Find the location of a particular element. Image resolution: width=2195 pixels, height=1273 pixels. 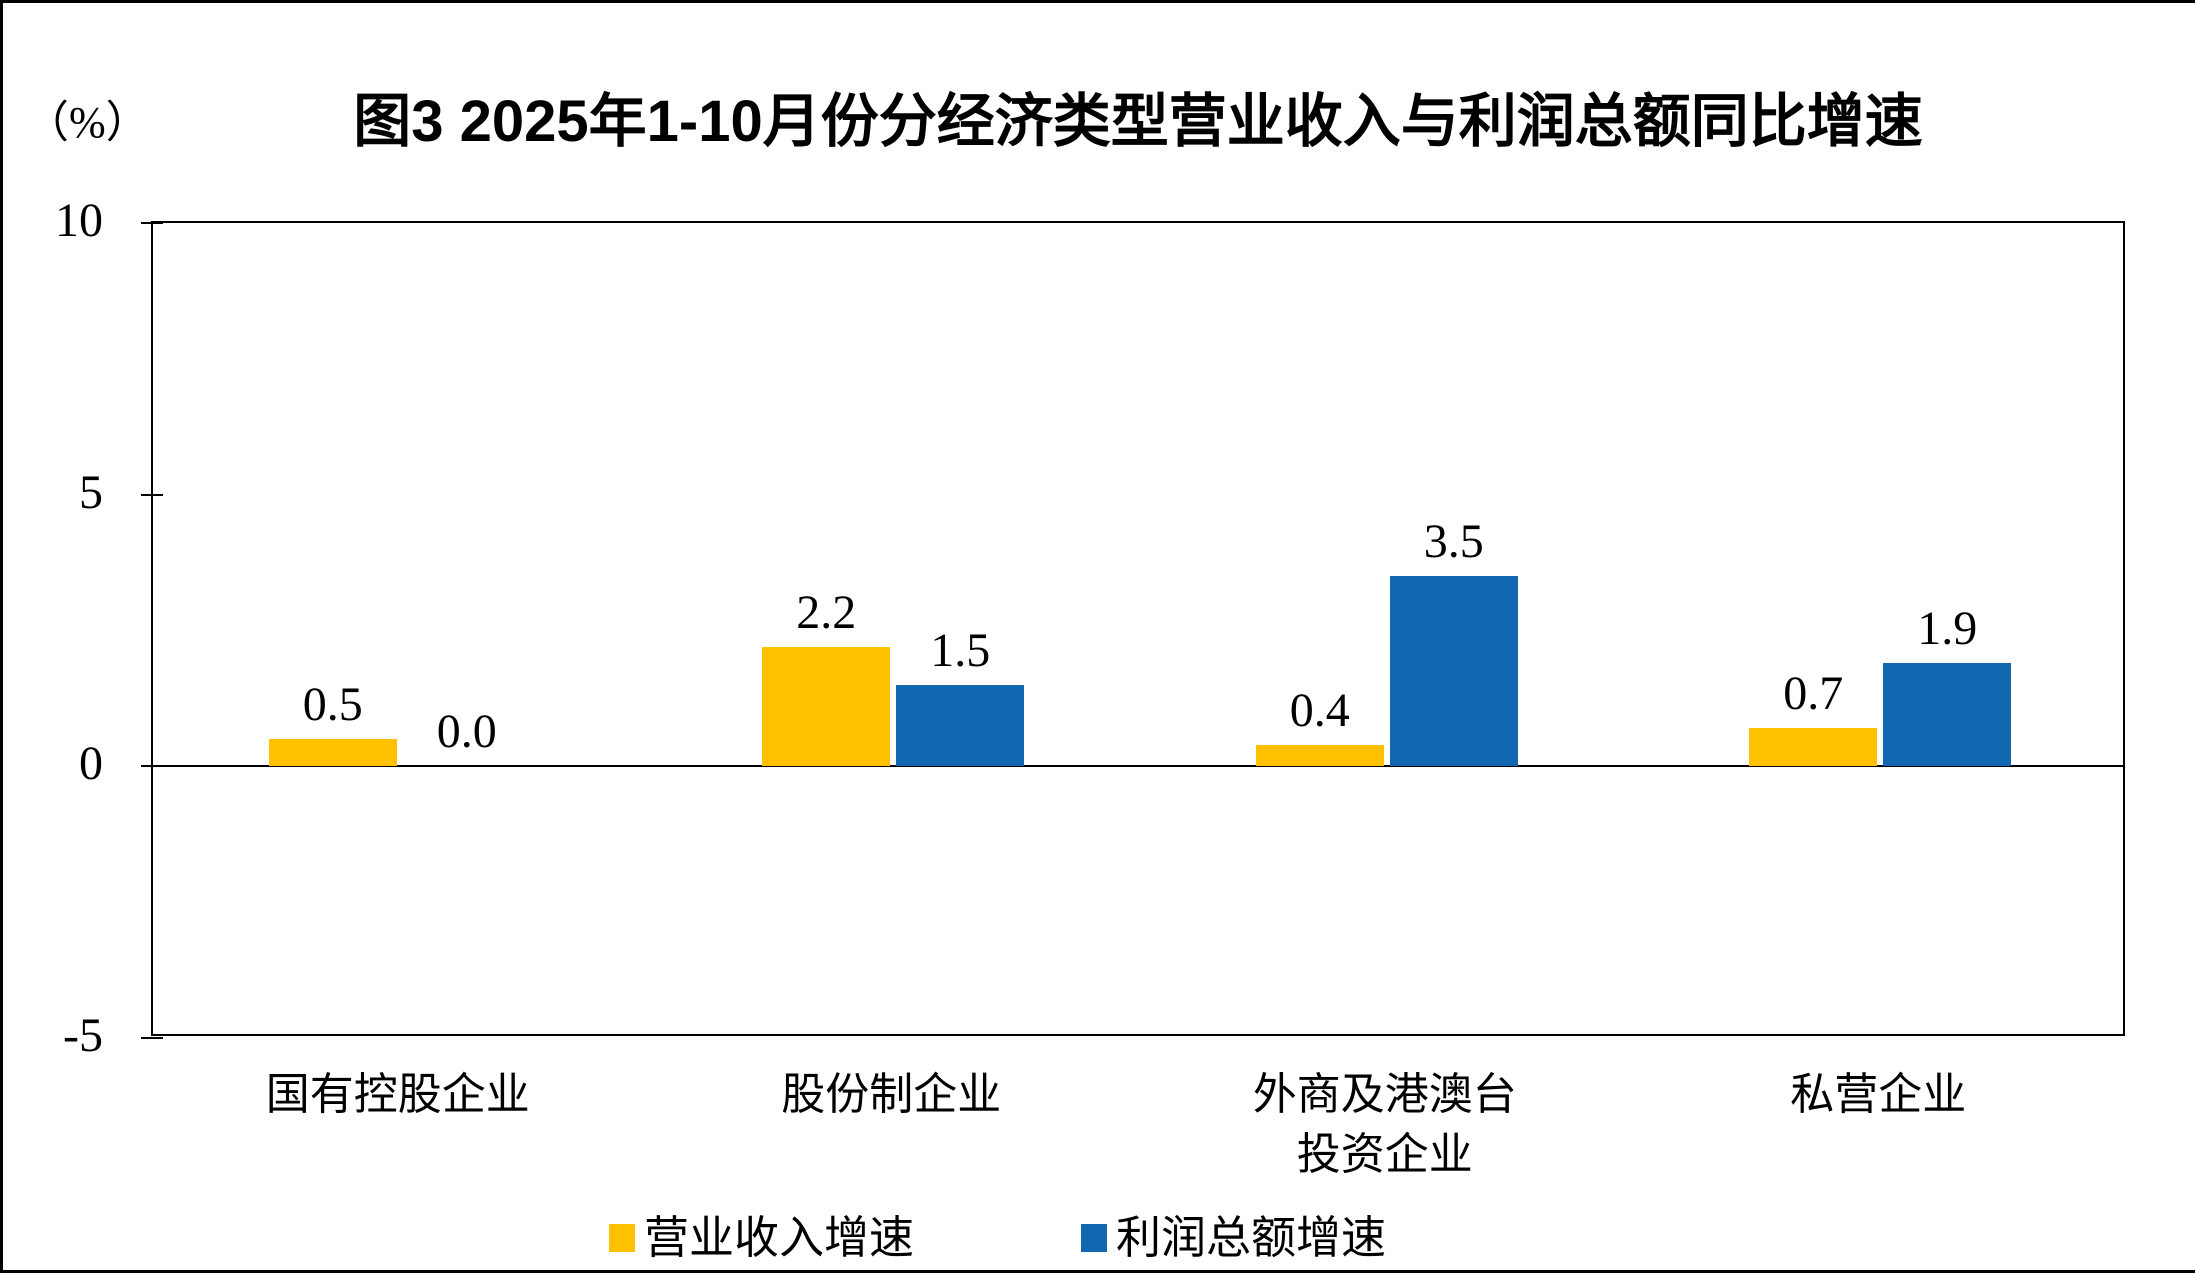

y-tick-label: 10 is located at coordinates (79, 220).